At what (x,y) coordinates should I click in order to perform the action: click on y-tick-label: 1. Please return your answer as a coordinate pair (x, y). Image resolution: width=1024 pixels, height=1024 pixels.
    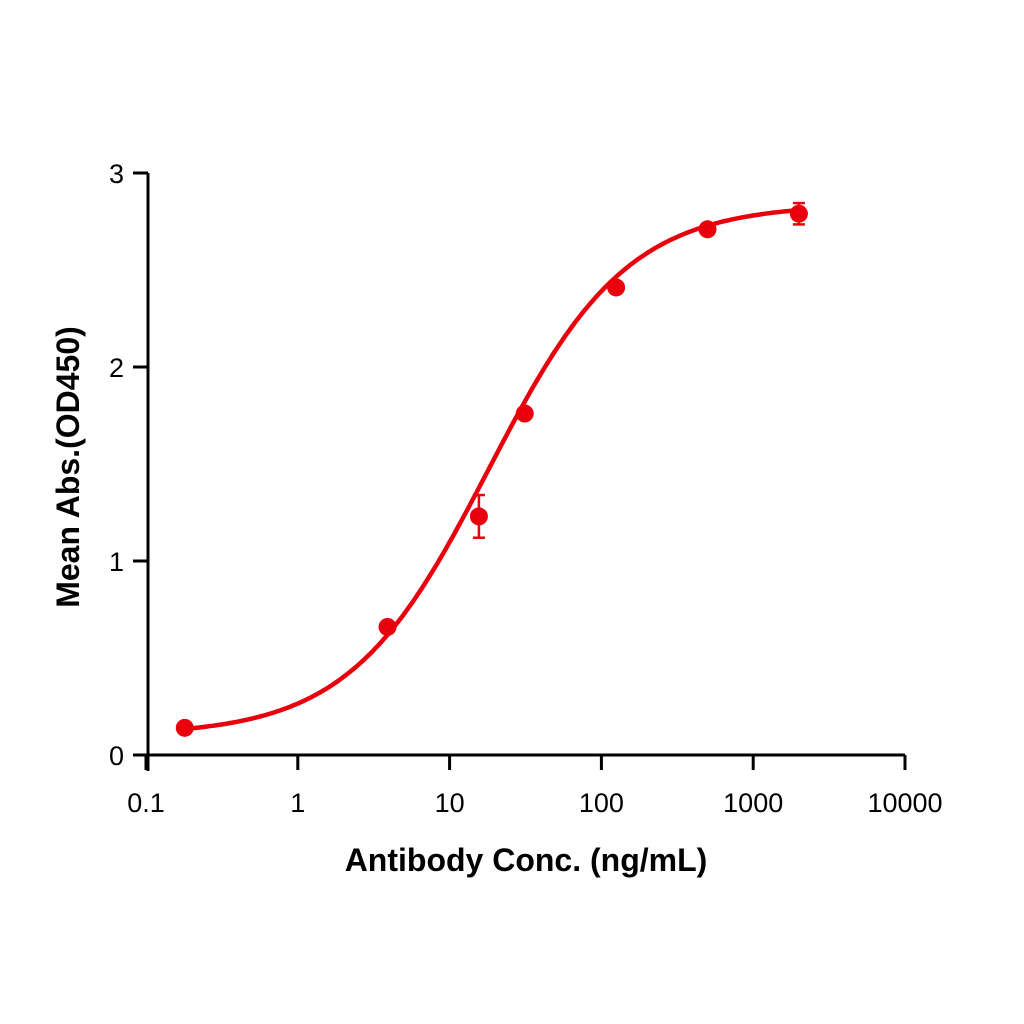
    Looking at the image, I should click on (116, 562).